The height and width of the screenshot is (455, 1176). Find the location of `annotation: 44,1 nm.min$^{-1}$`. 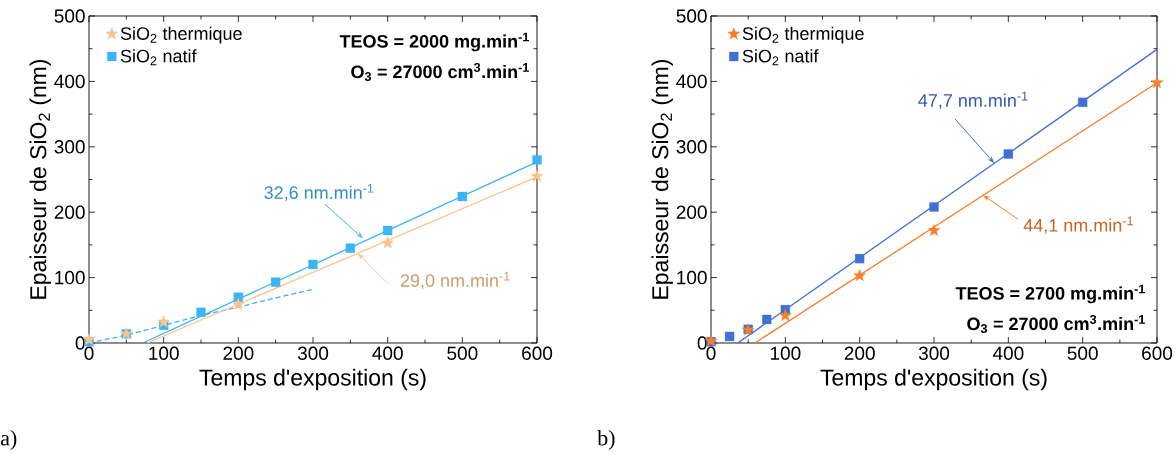

annotation: 44,1 nm.min$^{-1}$ is located at coordinates (1078, 225).